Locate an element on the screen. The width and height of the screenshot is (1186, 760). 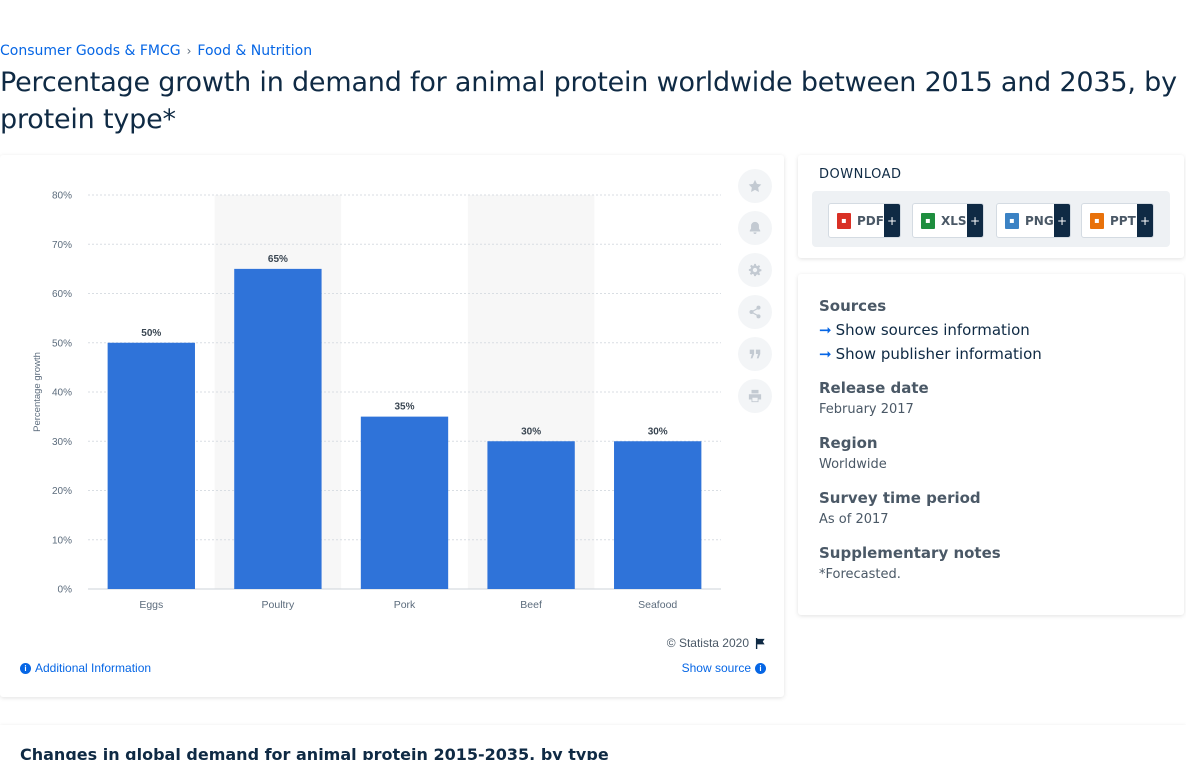
show-sources-label: Show sources information is located at coordinates (932, 330).